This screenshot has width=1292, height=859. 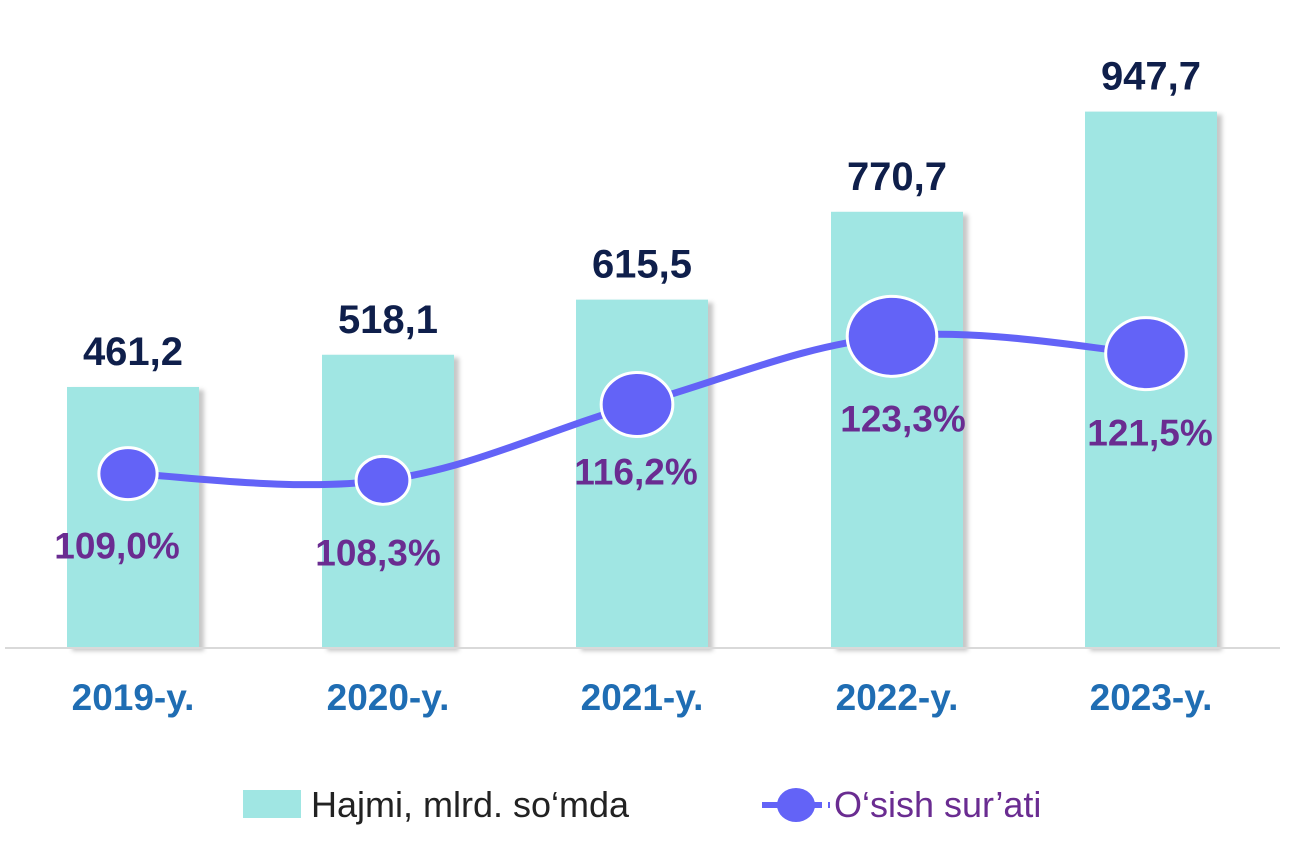 What do you see at coordinates (1151, 697) in the screenshot?
I see `x-tick-label: 2023-y.` at bounding box center [1151, 697].